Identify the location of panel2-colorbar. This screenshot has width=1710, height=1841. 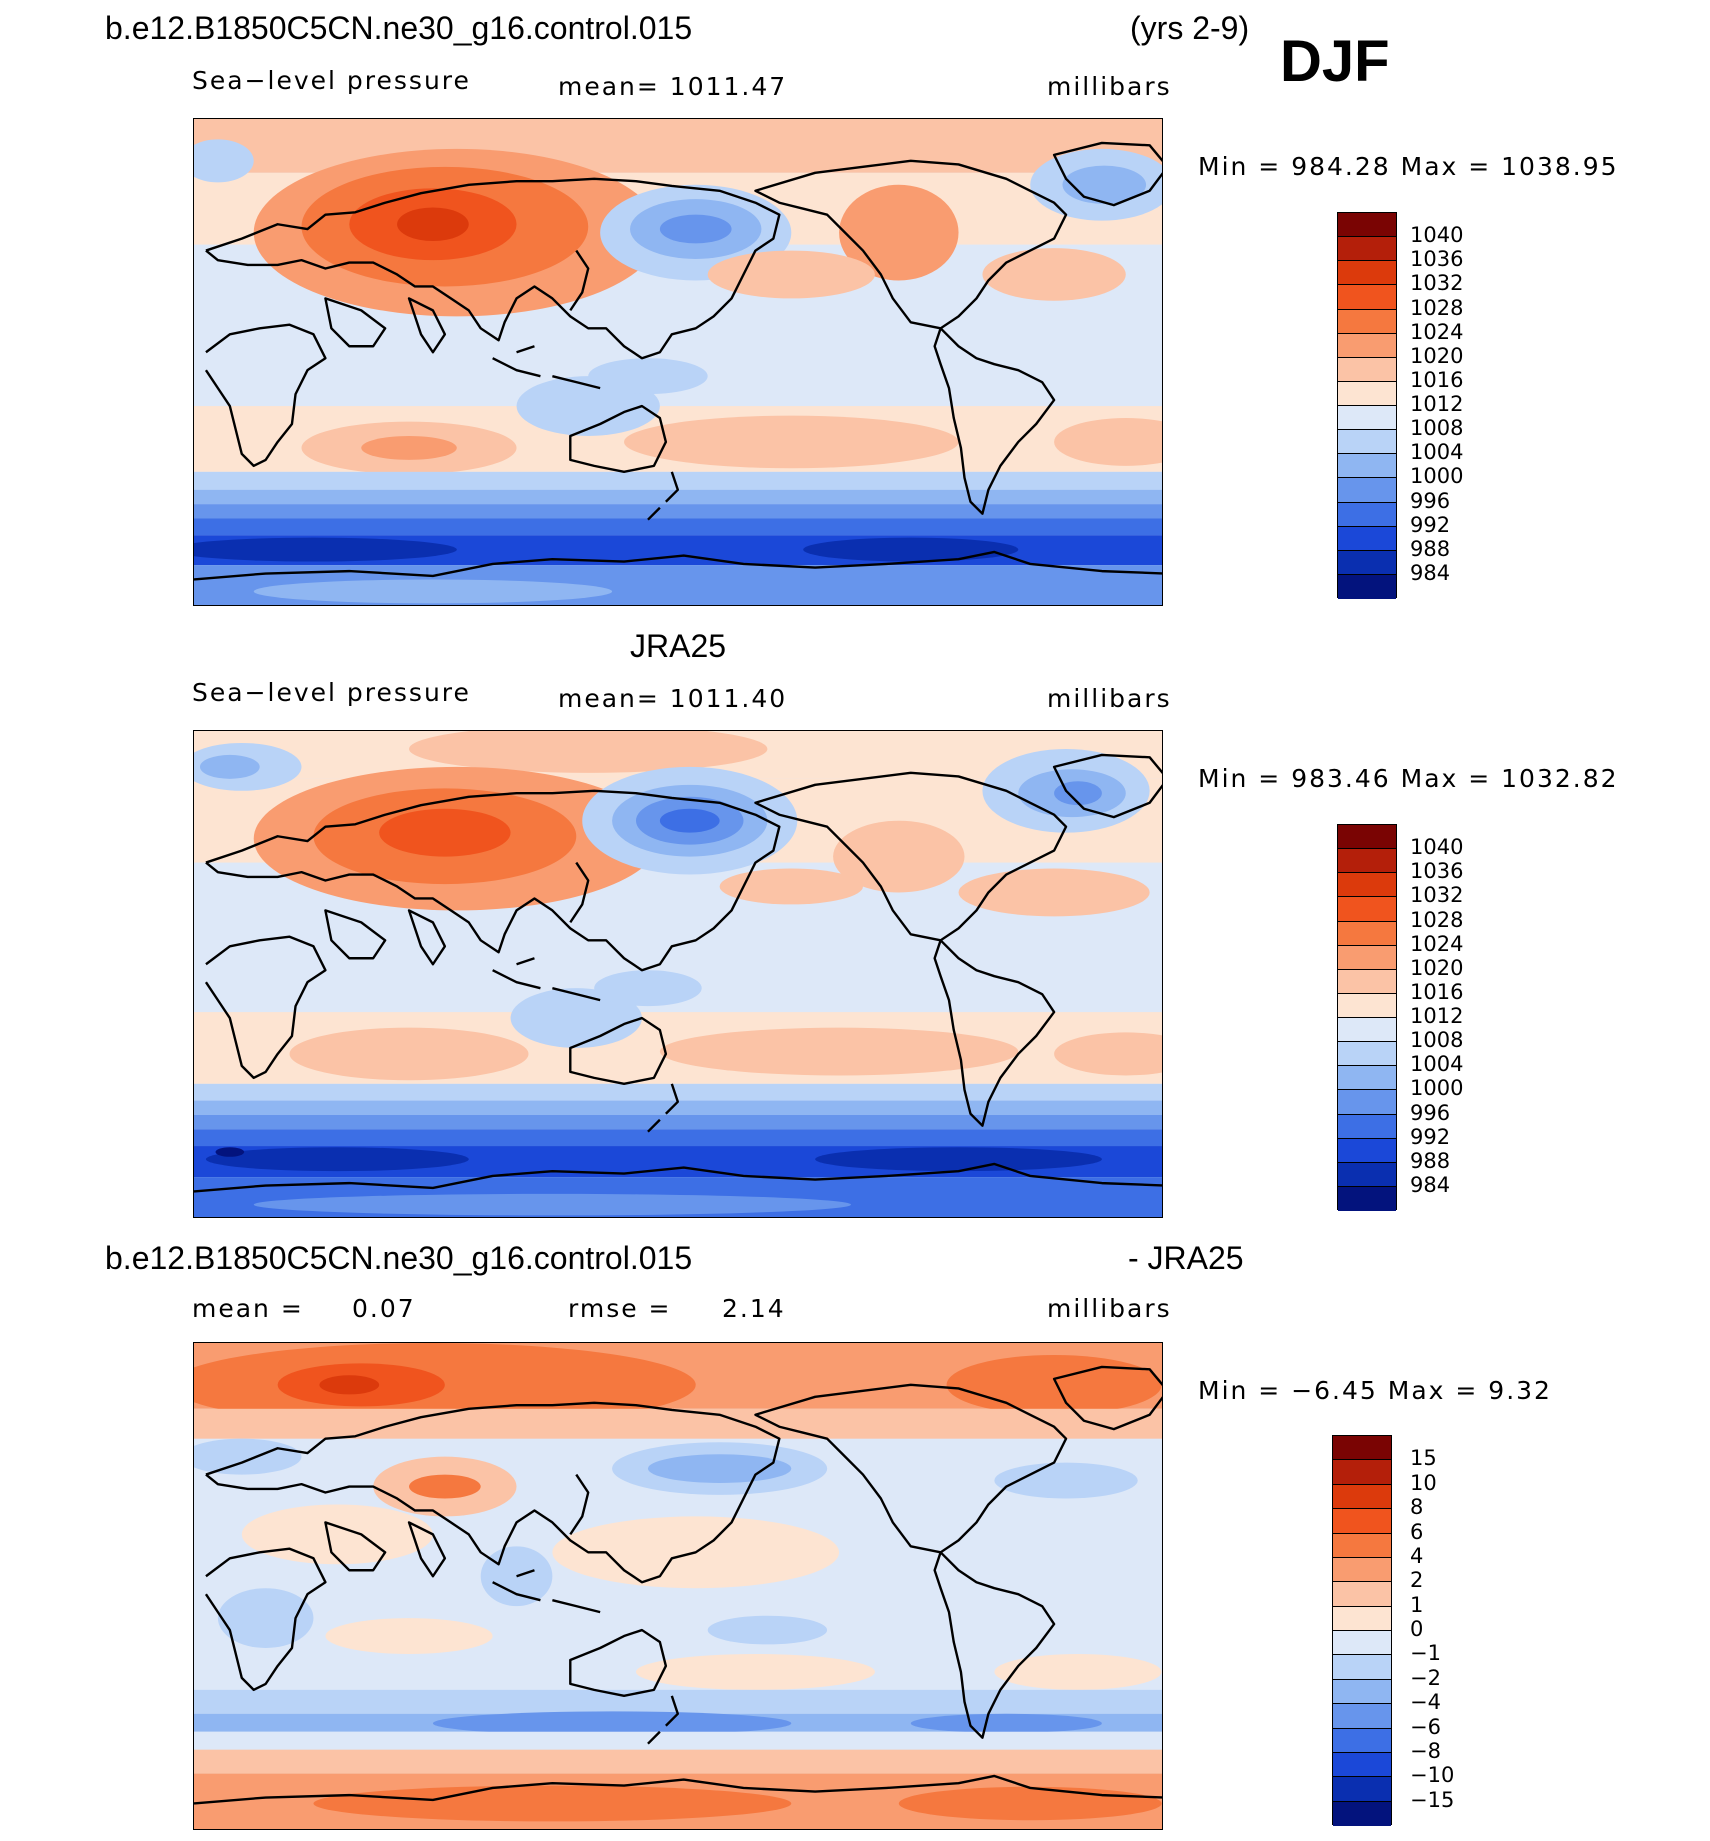
(1367, 1017).